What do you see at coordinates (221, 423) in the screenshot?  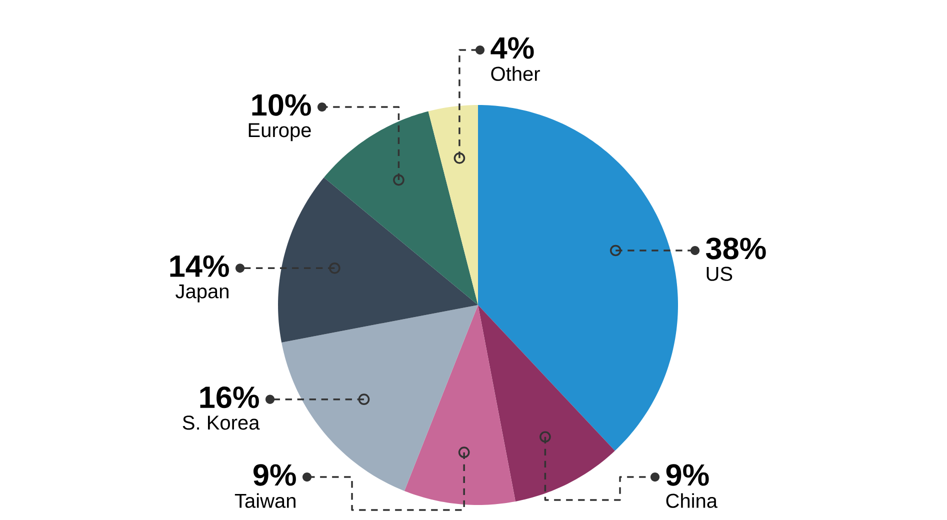 I see `slice-label: S. Korea` at bounding box center [221, 423].